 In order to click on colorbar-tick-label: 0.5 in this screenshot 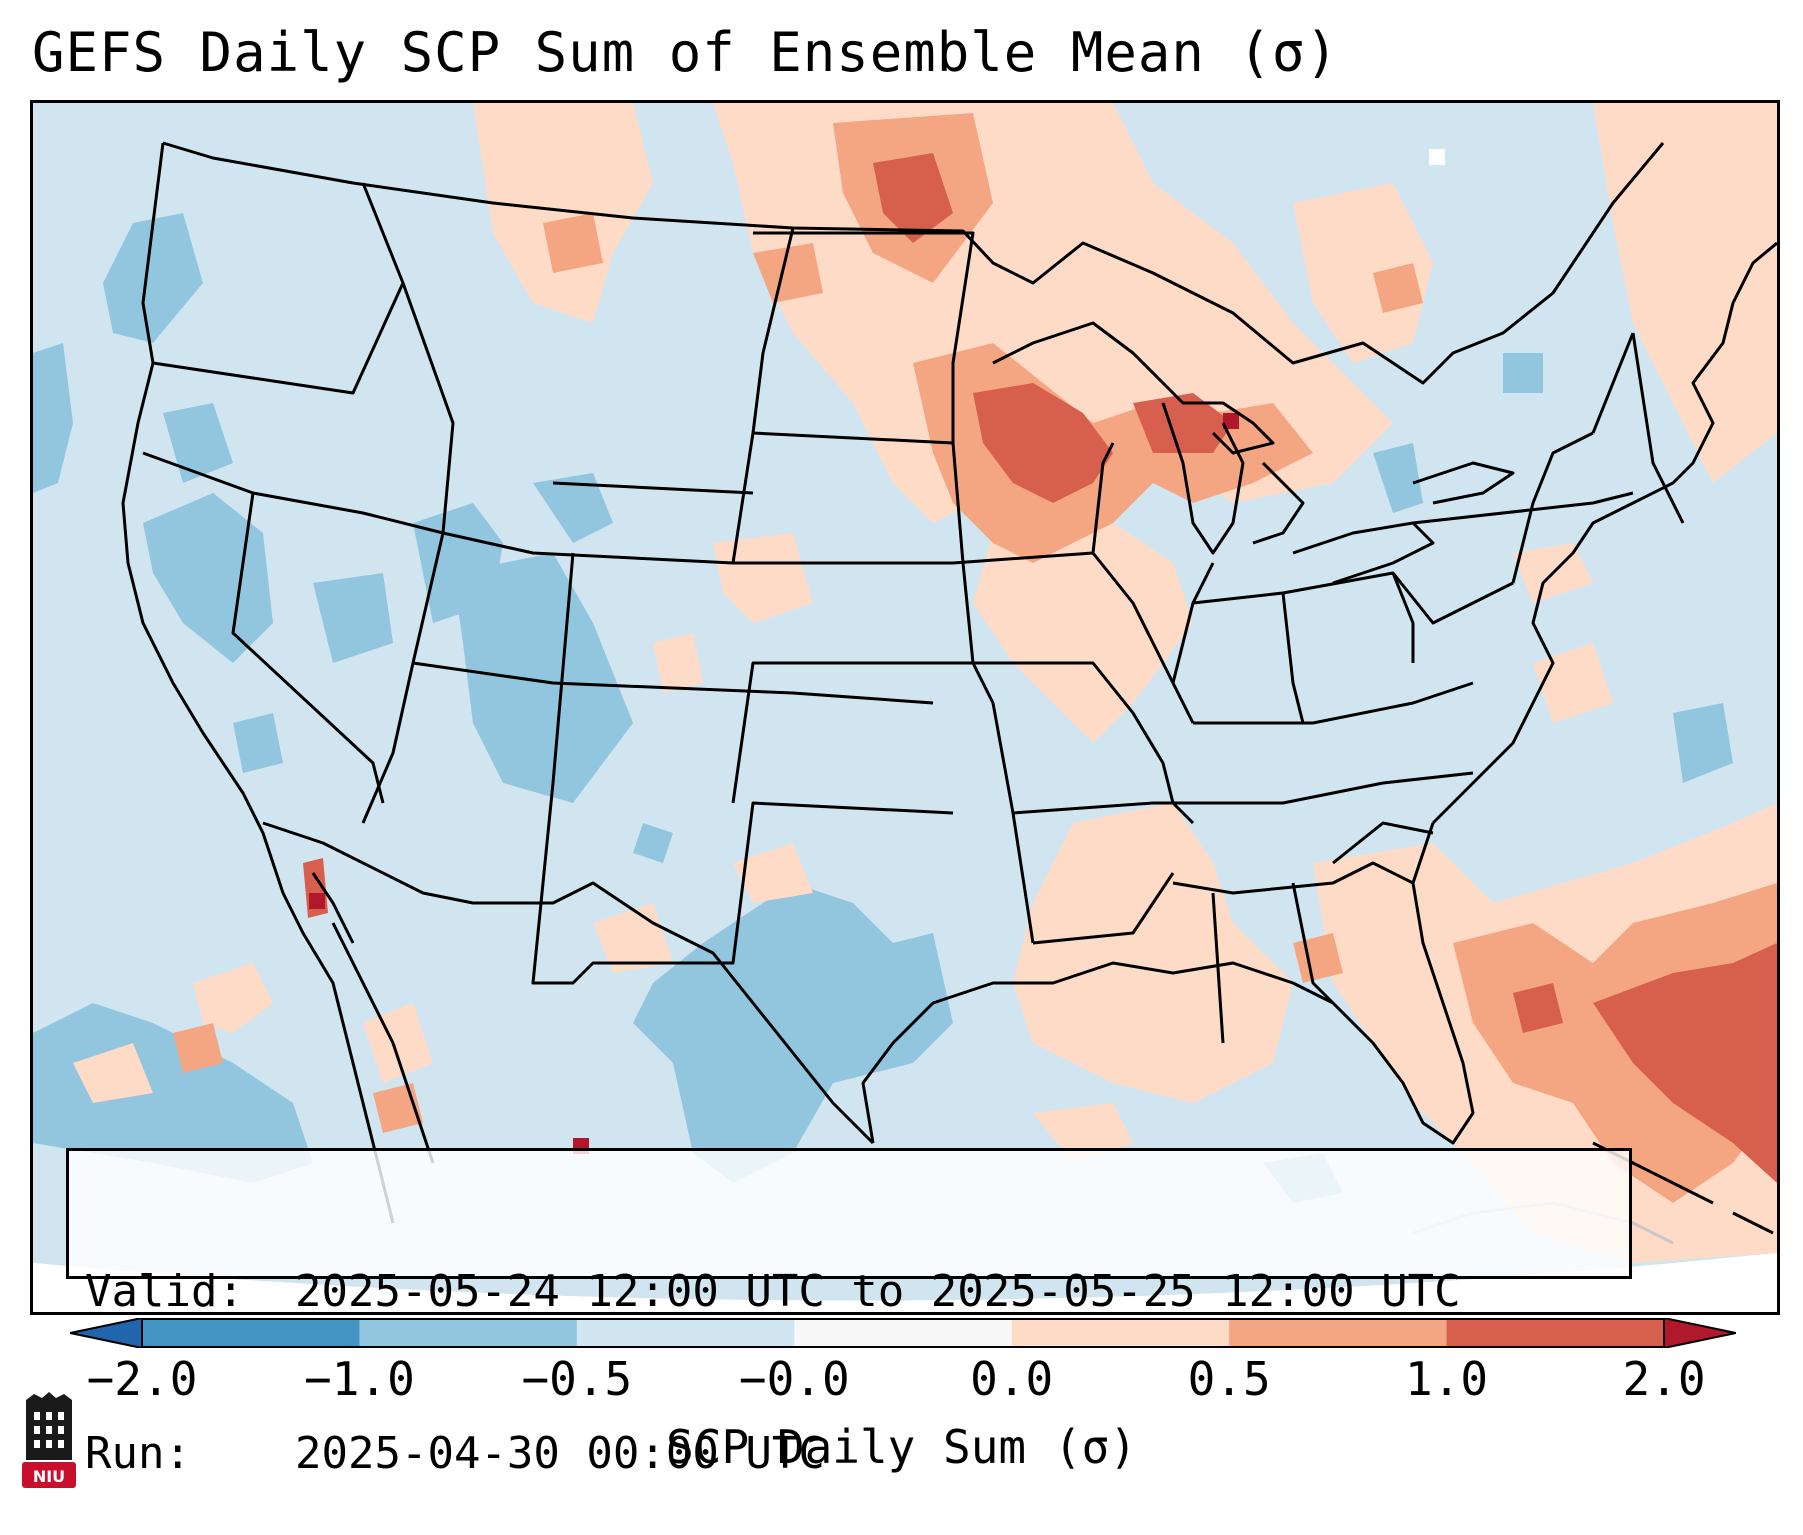, I will do `click(1229, 1379)`.